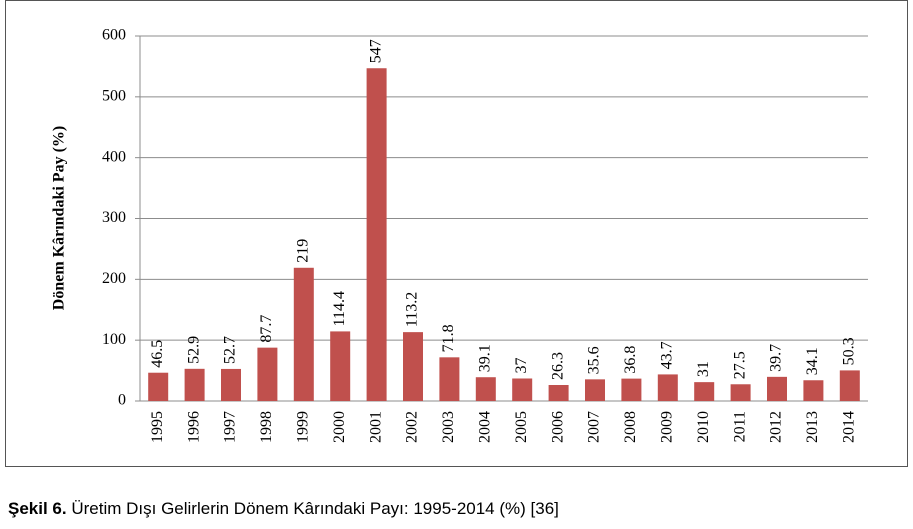 The height and width of the screenshot is (529, 913). Describe the element at coordinates (230, 350) in the screenshot. I see `value-label: 52.7` at that location.